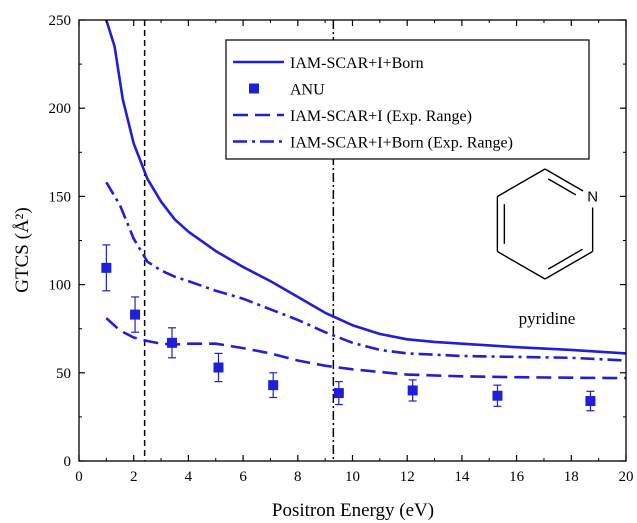 This screenshot has width=637, height=523. What do you see at coordinates (60, 21) in the screenshot?
I see `y-tick-label: 250` at bounding box center [60, 21].